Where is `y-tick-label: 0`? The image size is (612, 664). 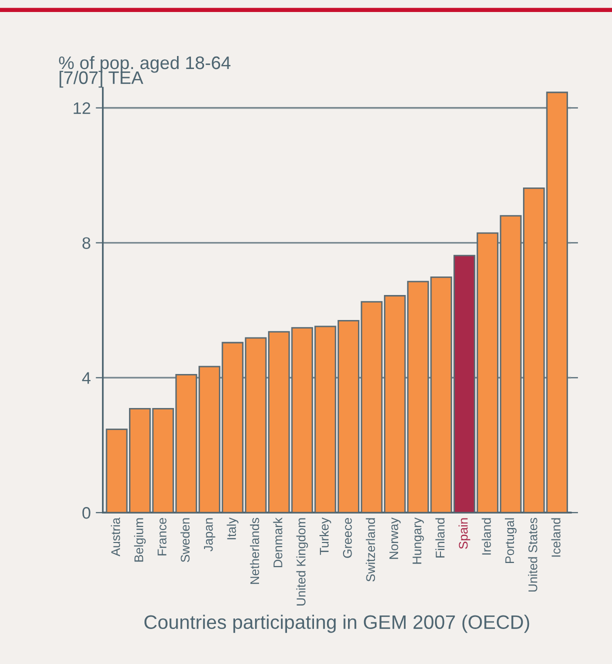
y-tick-label: 0 is located at coordinates (86, 513).